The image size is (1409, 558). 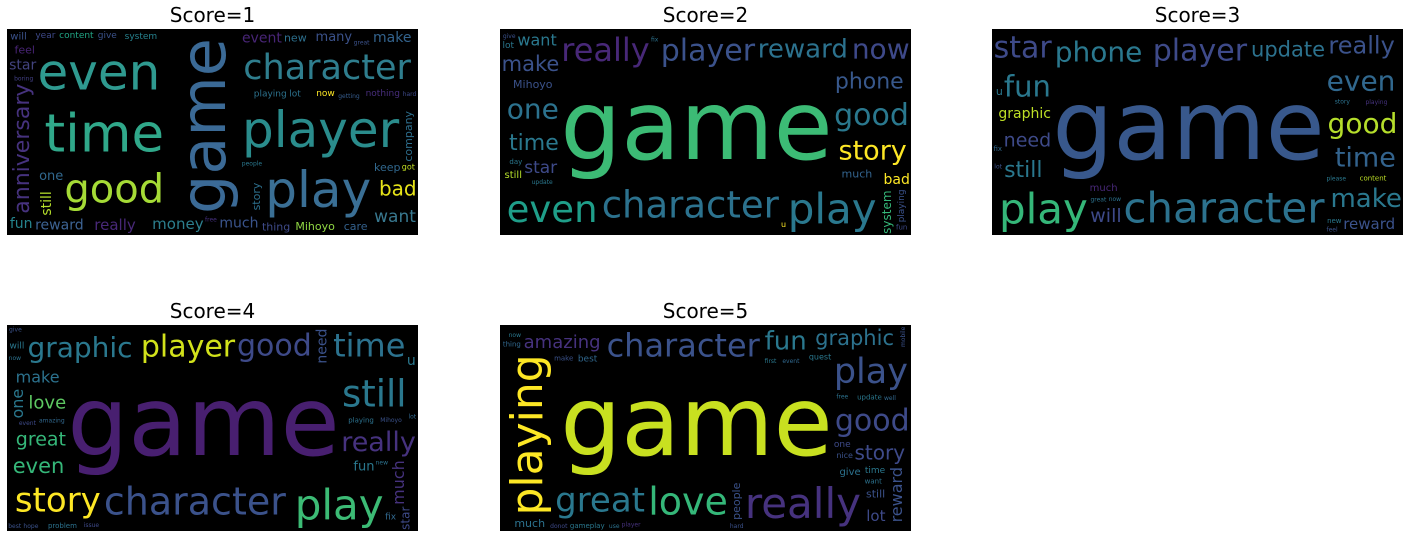 I want to click on word-label: boring, so click(x=23, y=78).